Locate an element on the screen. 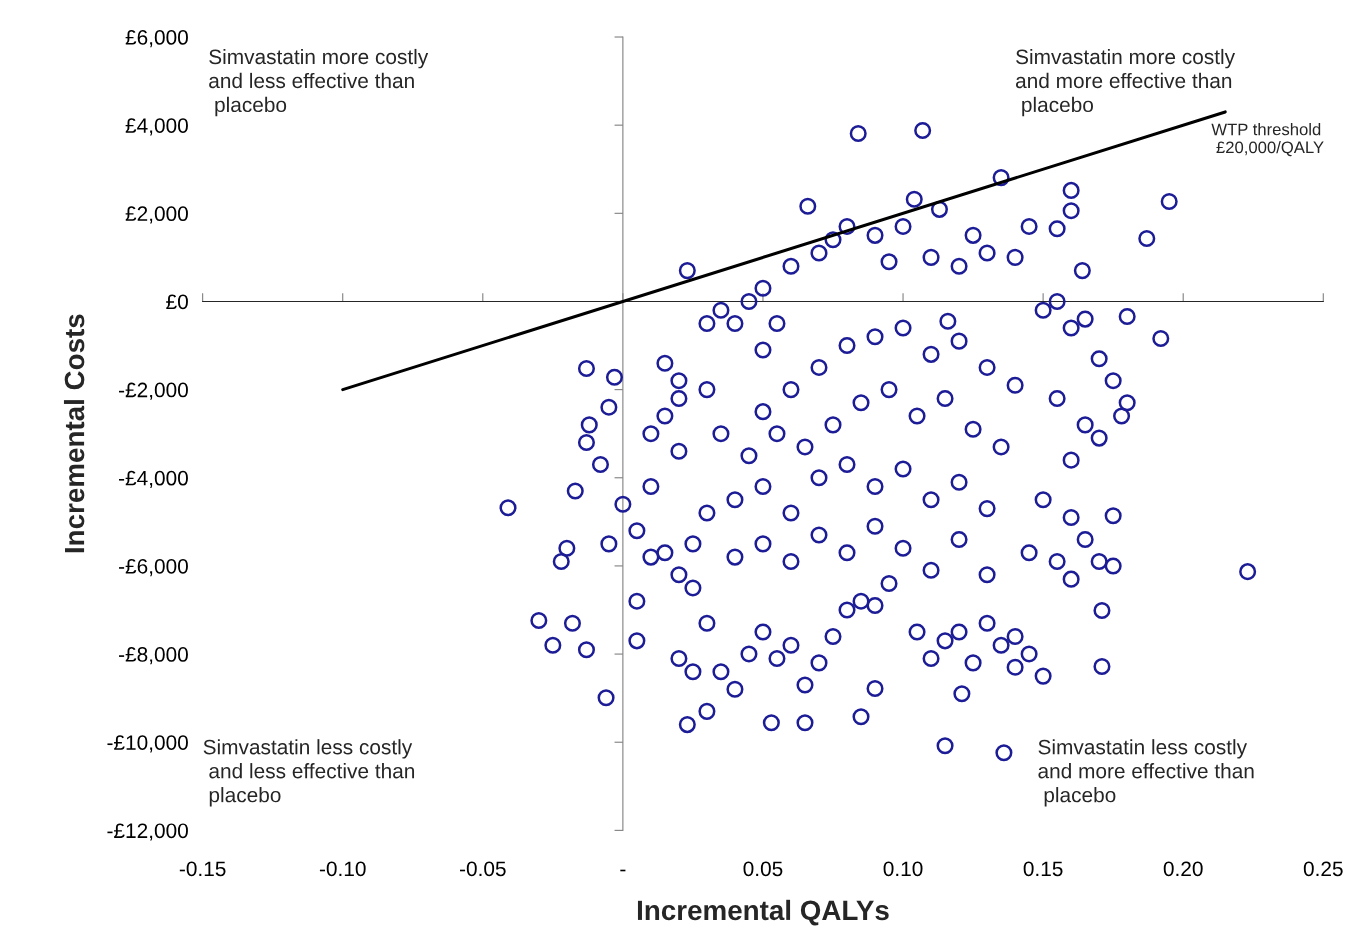 The image size is (1360, 949). annotation: Simvastatin less costly and more effective than placebo is located at coordinates (1146, 773).